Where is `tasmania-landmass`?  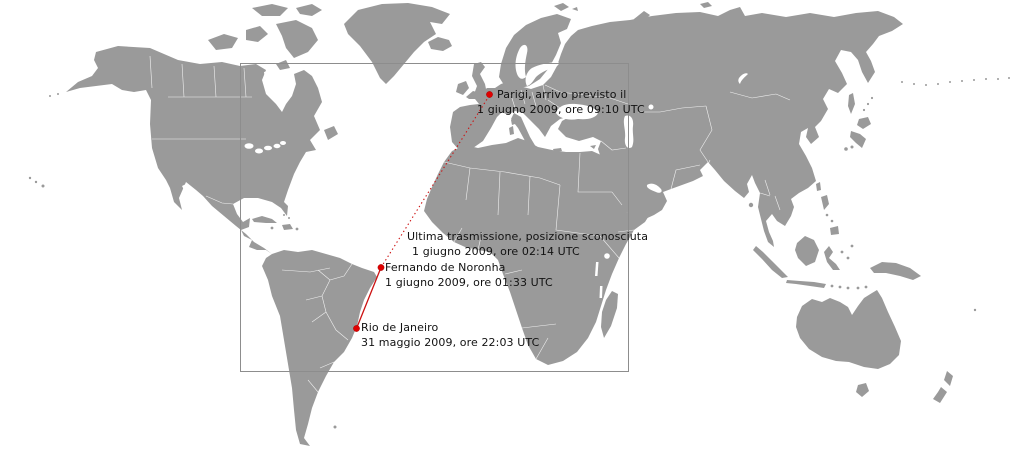
tasmania-landmass is located at coordinates (862, 390).